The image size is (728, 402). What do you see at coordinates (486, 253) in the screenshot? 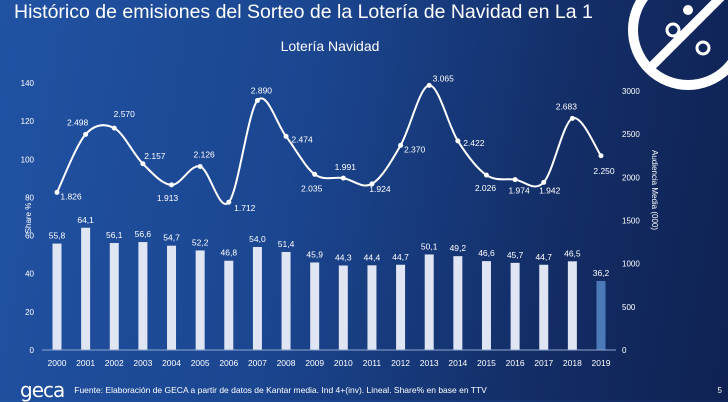
I see `bar-label: 46,6` at bounding box center [486, 253].